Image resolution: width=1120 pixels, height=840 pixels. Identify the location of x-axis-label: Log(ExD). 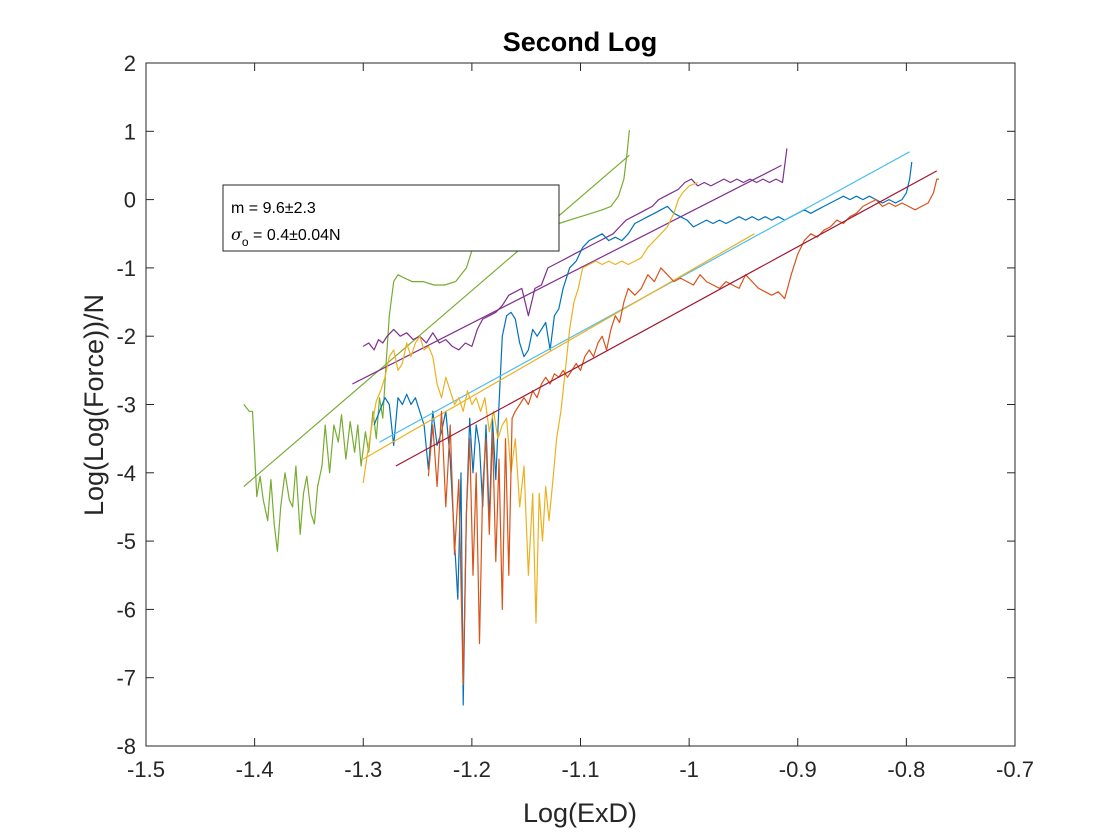
(580, 813).